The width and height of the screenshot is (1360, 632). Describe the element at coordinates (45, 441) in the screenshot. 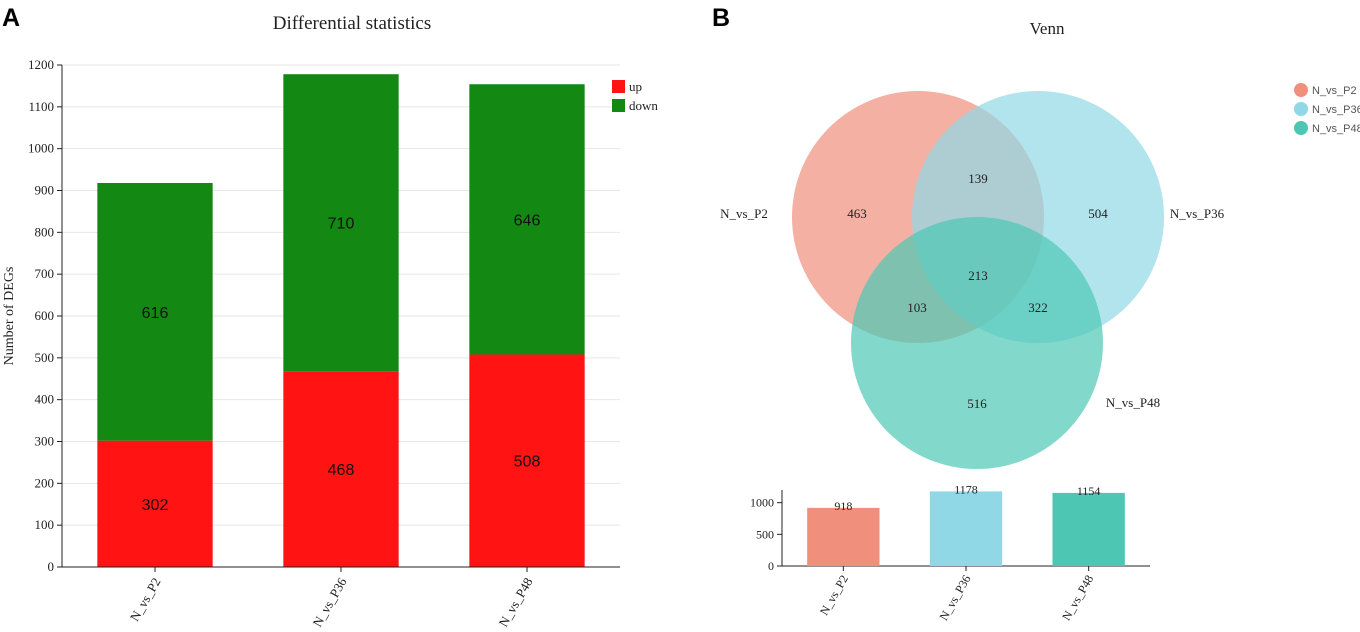

I see `panel-a-y-tick-label: 300` at that location.